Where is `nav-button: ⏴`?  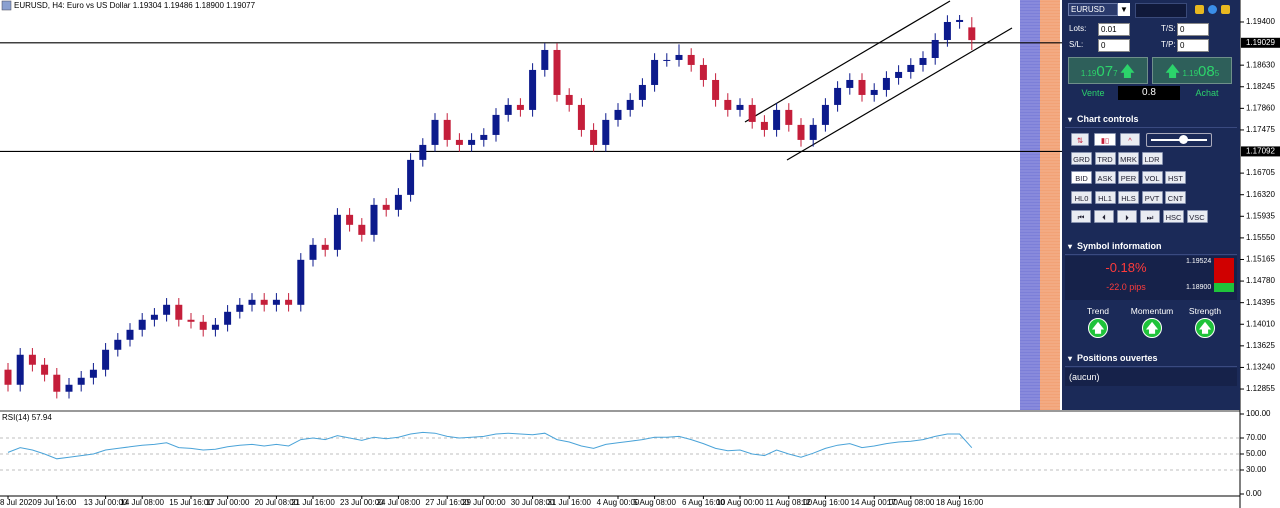 nav-button: ⏴ is located at coordinates (1104, 216).